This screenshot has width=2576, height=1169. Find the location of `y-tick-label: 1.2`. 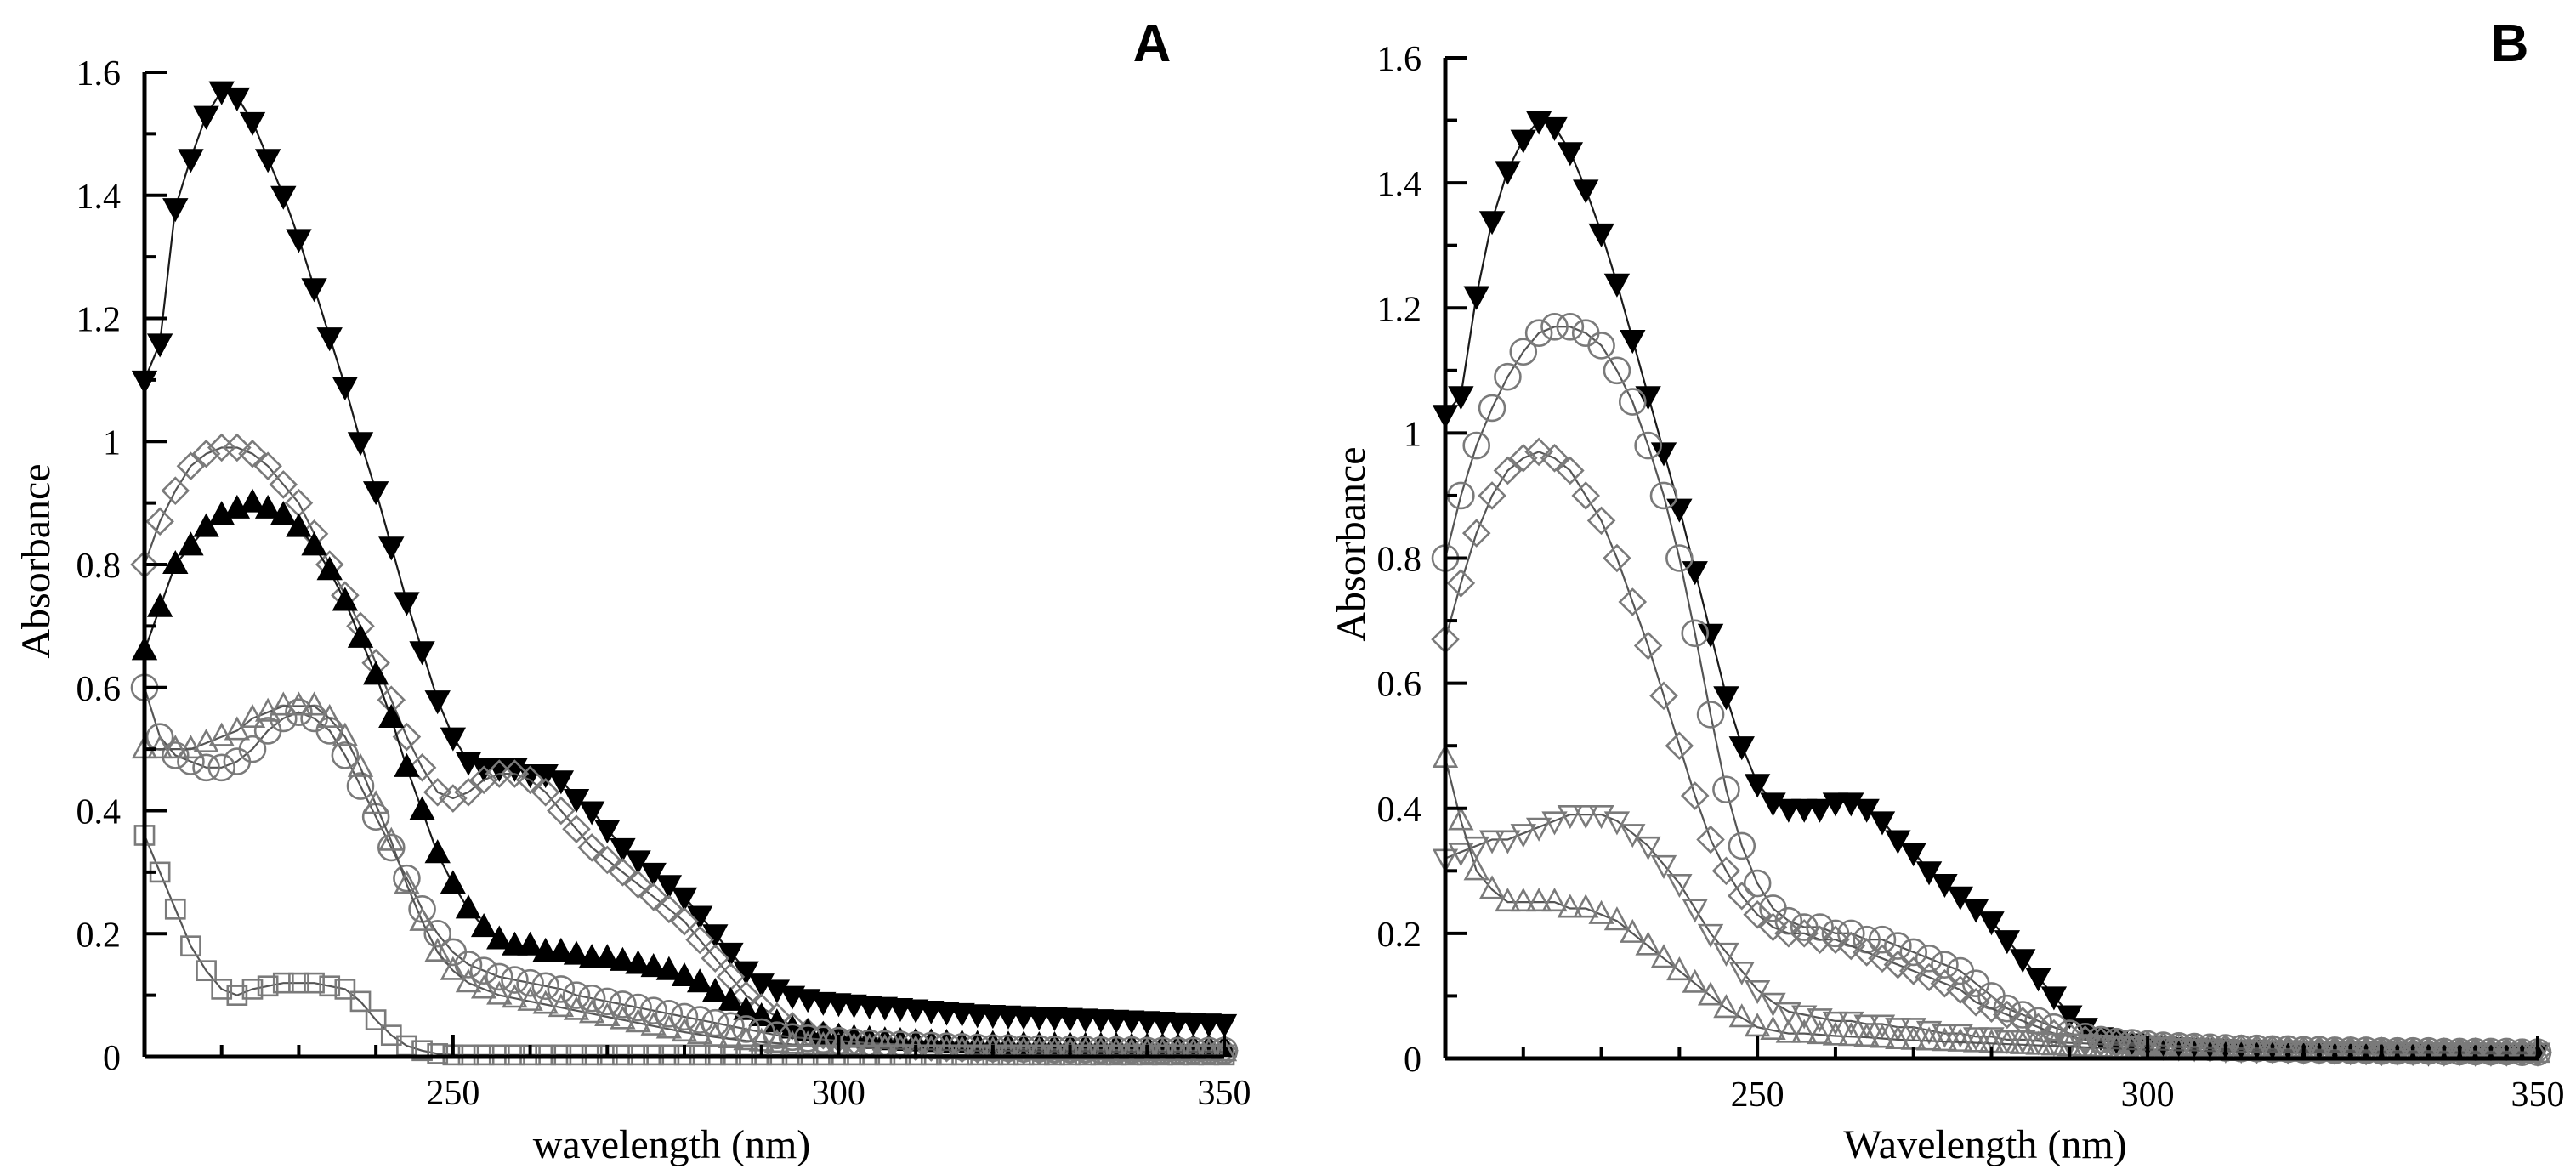

y-tick-label: 1.2 is located at coordinates (1400, 309).